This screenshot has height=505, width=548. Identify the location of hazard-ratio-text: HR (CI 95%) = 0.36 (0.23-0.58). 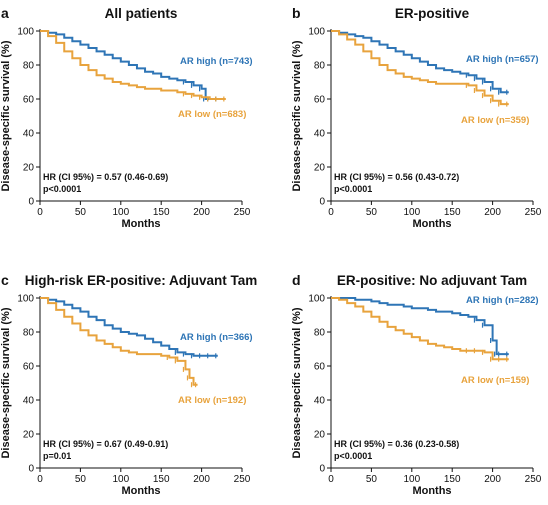
(396, 444).